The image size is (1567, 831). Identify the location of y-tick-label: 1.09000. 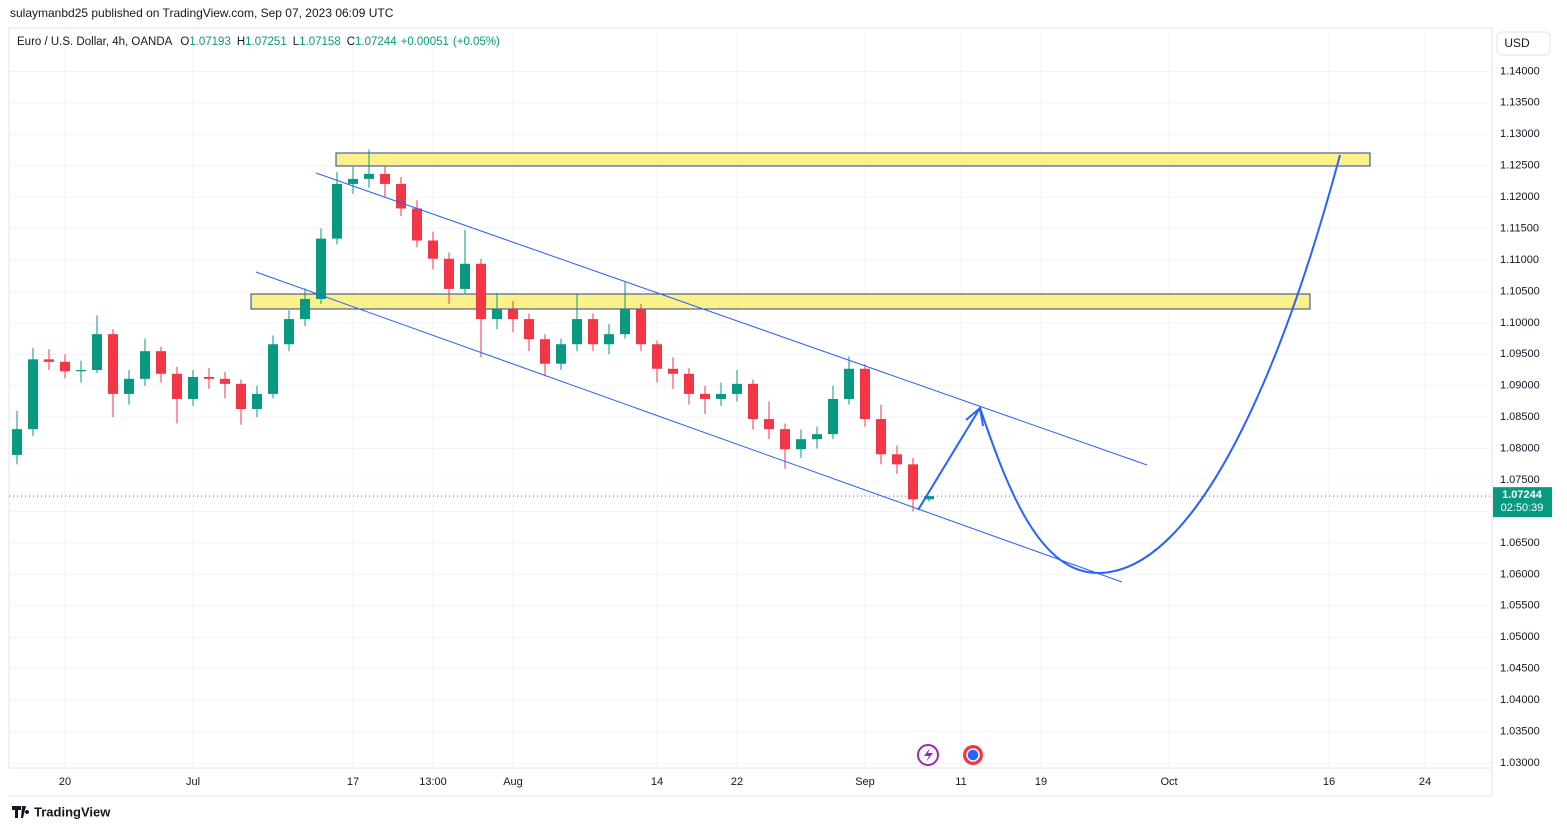
(1520, 386).